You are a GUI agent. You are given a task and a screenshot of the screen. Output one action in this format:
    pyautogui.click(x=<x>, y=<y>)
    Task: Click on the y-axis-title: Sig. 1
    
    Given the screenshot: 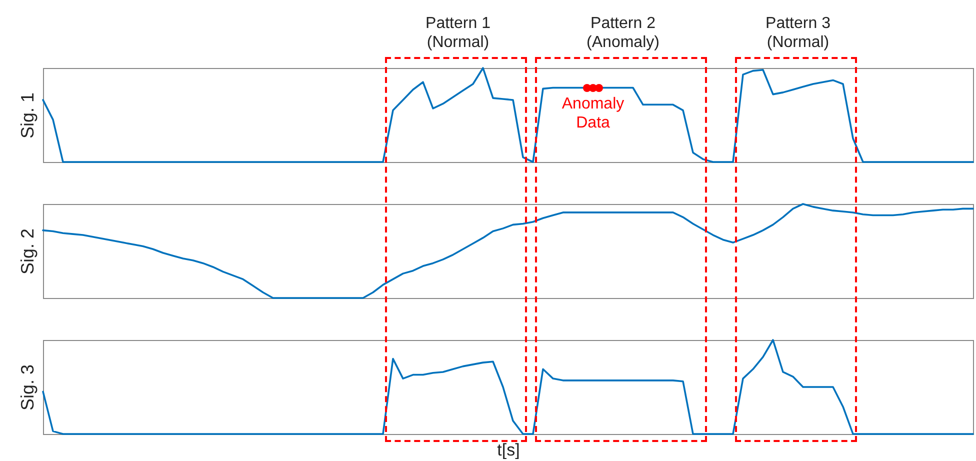 What is the action you would take?
    pyautogui.click(x=28, y=115)
    